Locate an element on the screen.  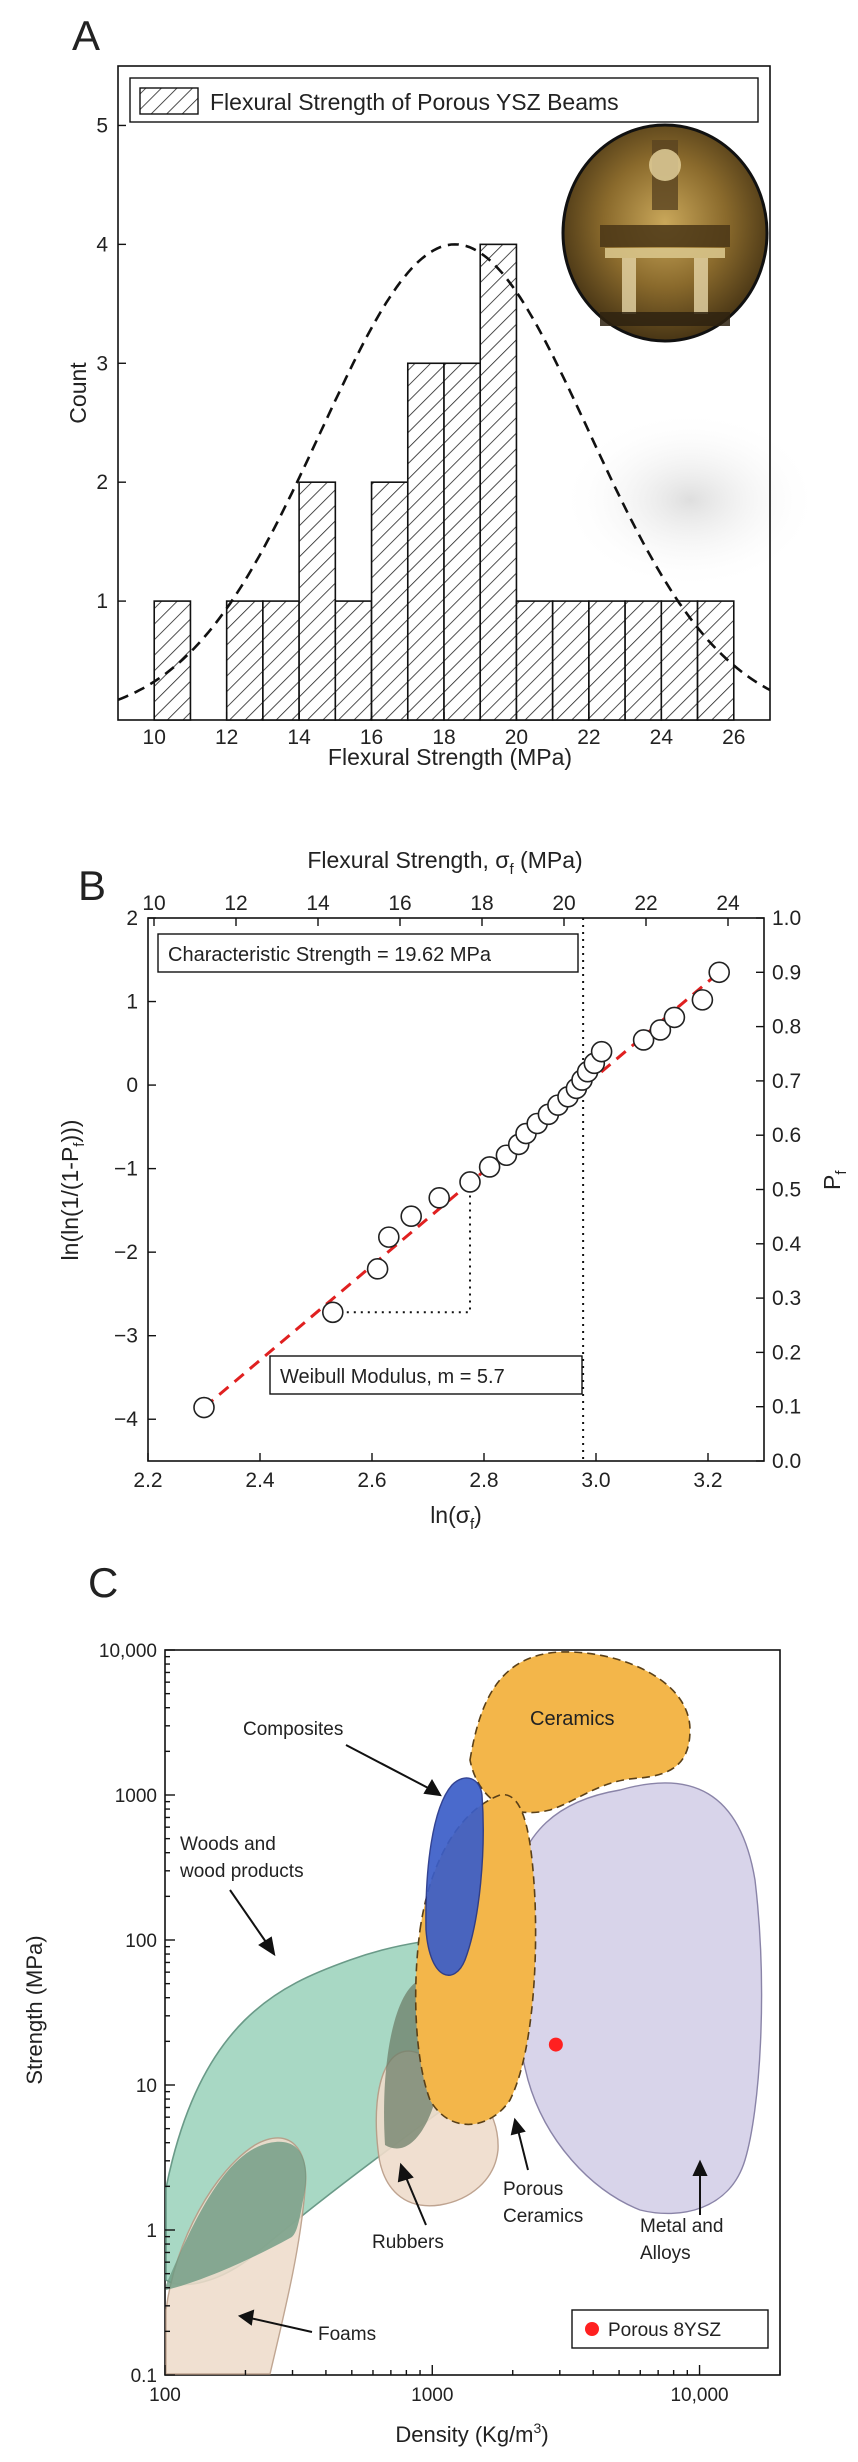
x-tick-label-4: 3.0 is located at coordinates (595, 1480).